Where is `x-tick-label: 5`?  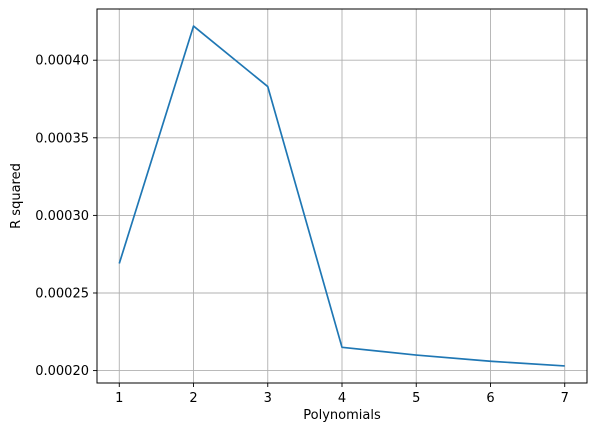
x-tick-label: 5 is located at coordinates (416, 398).